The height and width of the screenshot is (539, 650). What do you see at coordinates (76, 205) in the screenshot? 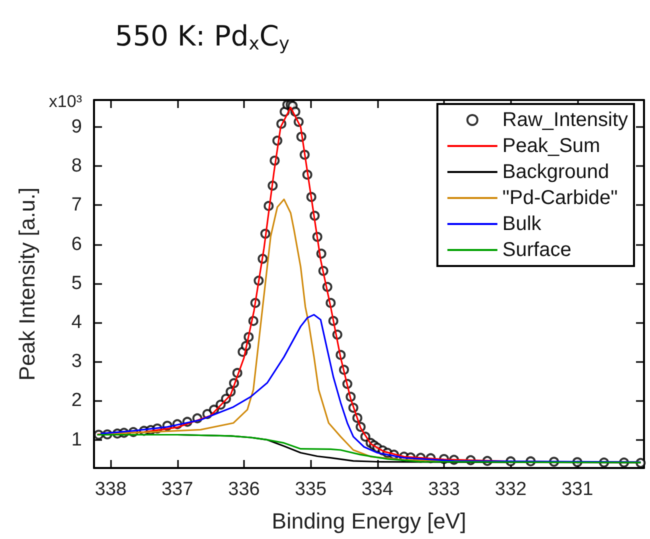
I see `y-tick-label: 7` at bounding box center [76, 205].